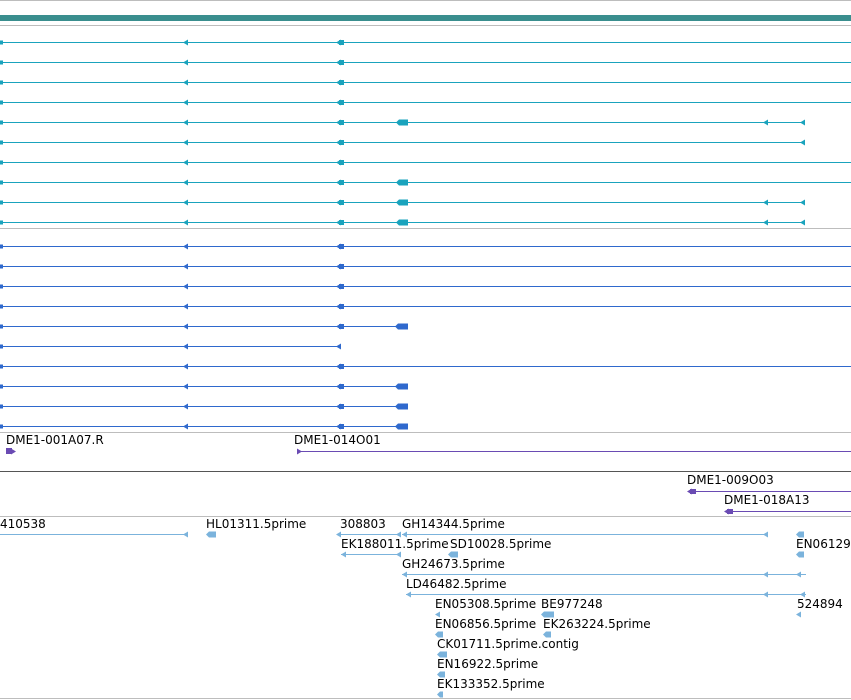 Image resolution: width=851 pixels, height=700 pixels. Describe the element at coordinates (501, 544) in the screenshot. I see `est-label: SD10028.5prime` at that location.